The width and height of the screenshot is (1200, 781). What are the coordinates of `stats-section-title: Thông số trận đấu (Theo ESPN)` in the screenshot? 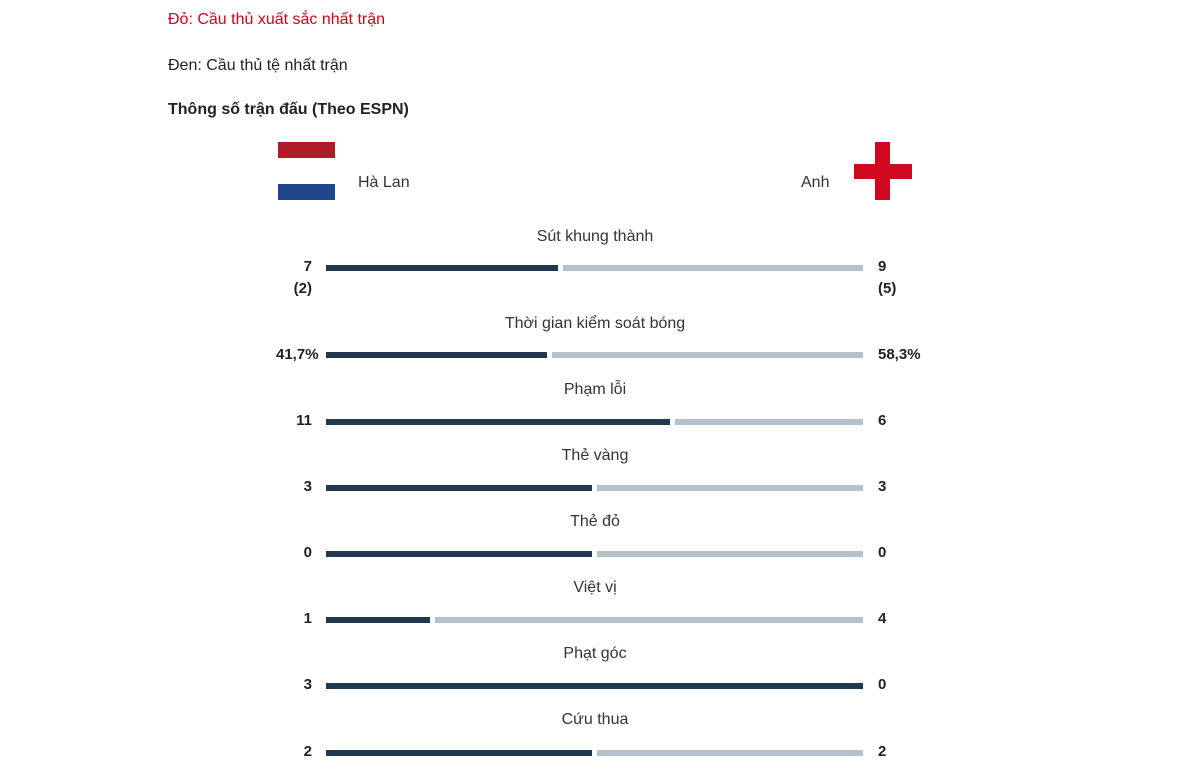 It's located at (288, 109).